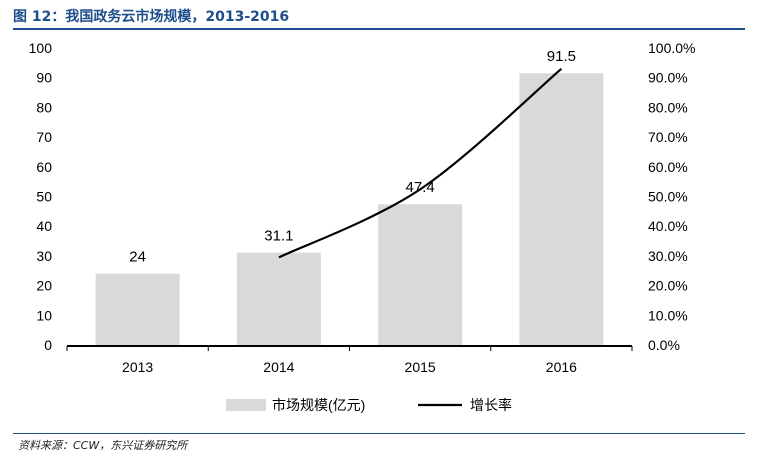  What do you see at coordinates (668, 226) in the screenshot?
I see `y-right-tick: 40.0%` at bounding box center [668, 226].